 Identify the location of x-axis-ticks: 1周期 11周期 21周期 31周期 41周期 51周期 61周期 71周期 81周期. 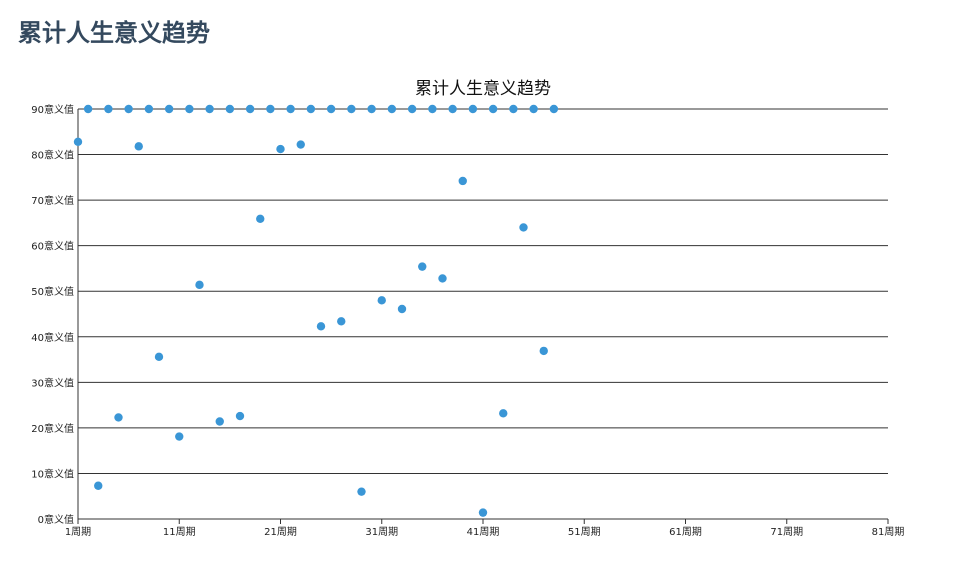
(485, 528).